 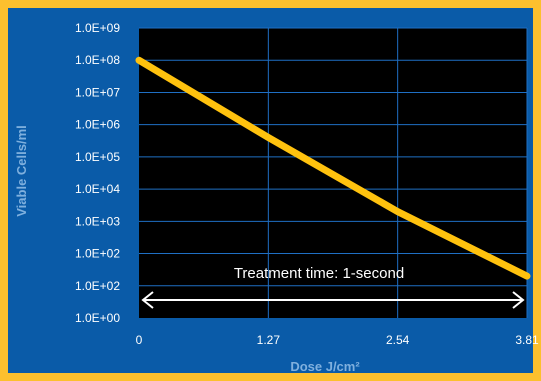 I want to click on y-tick-label: 1.0E+09, so click(x=97, y=28).